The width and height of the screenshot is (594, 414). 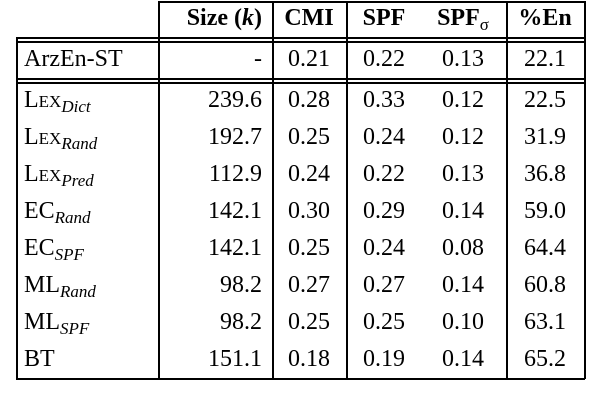 I want to click on table-cell: 31.9, so click(x=545, y=137).